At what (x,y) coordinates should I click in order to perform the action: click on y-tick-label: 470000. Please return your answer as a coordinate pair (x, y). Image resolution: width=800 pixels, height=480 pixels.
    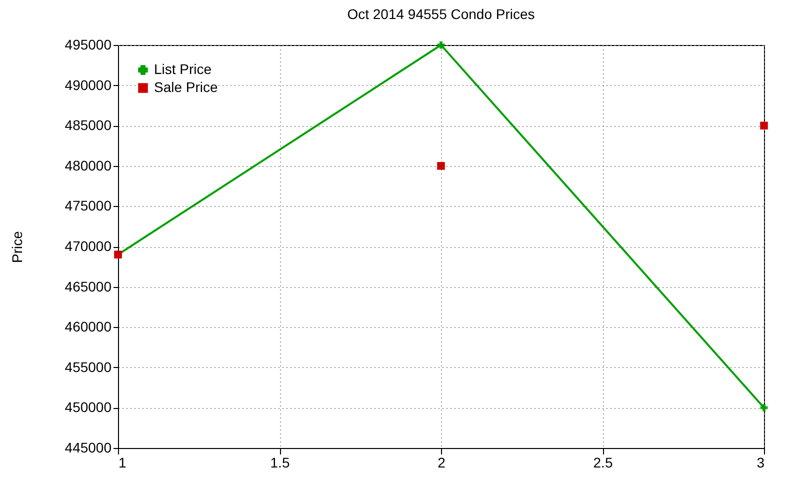
    Looking at the image, I should click on (88, 246).